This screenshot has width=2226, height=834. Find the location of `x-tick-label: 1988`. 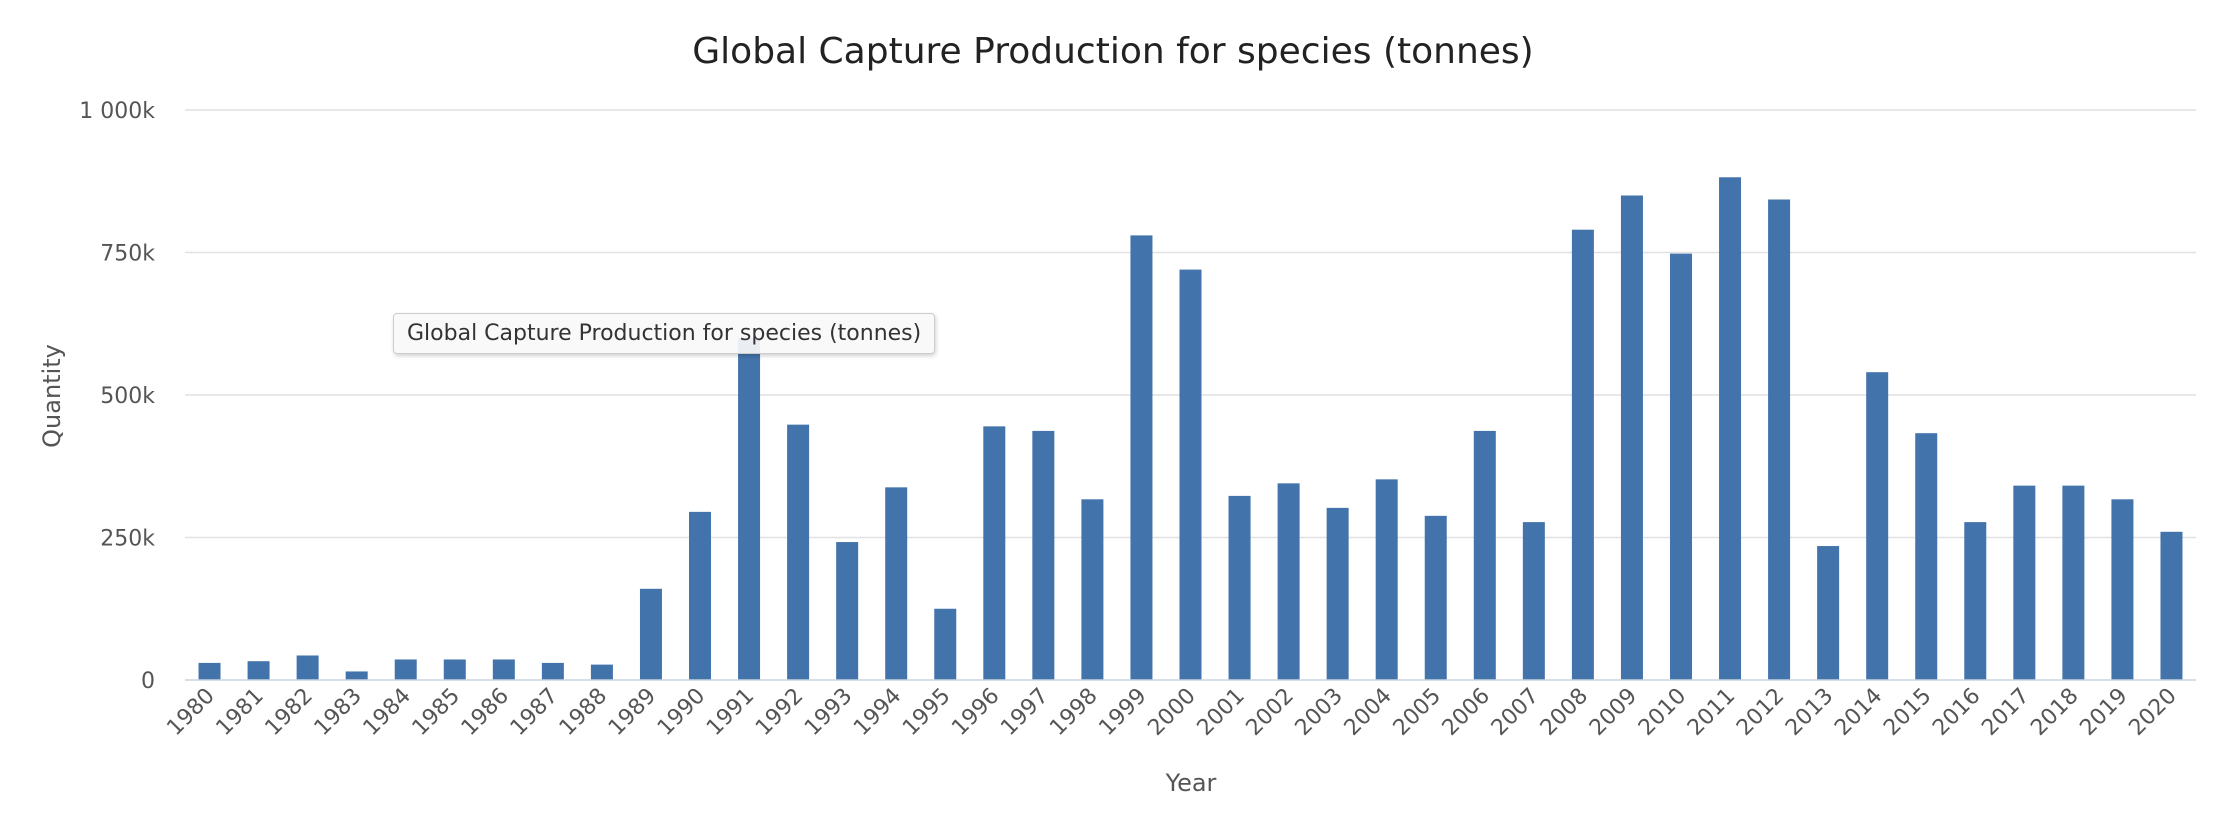

x-tick-label: 1988 is located at coordinates (583, 712).